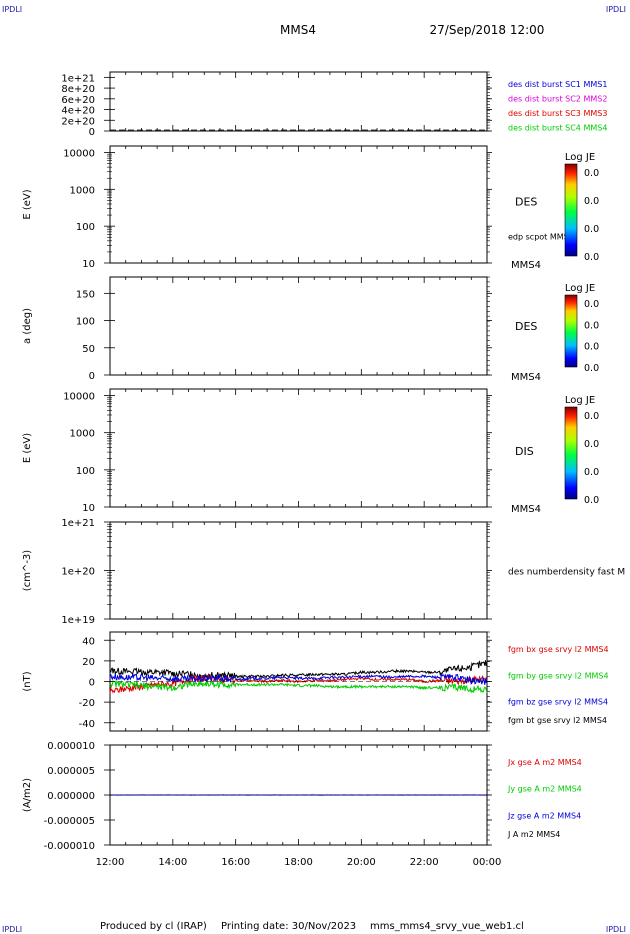  What do you see at coordinates (544, 789) in the screenshot?
I see `legend-entry: Jy gse A m2 MMS4` at bounding box center [544, 789].